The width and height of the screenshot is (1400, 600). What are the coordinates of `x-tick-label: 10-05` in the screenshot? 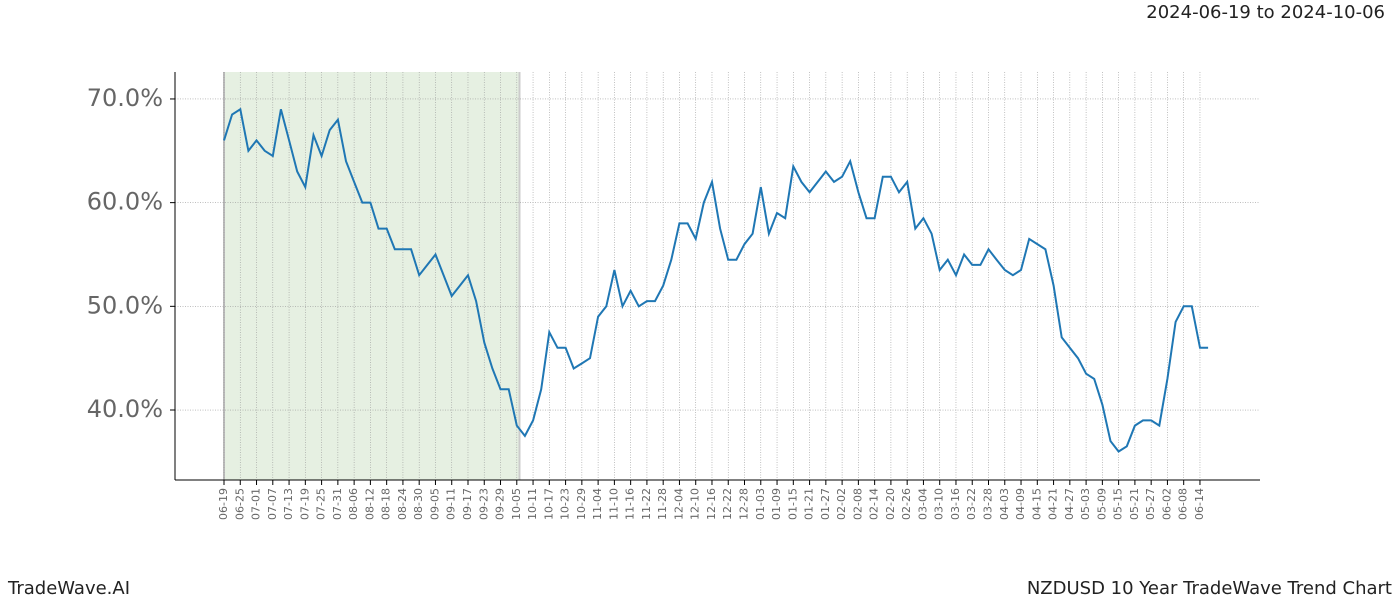 It's located at (516, 504).